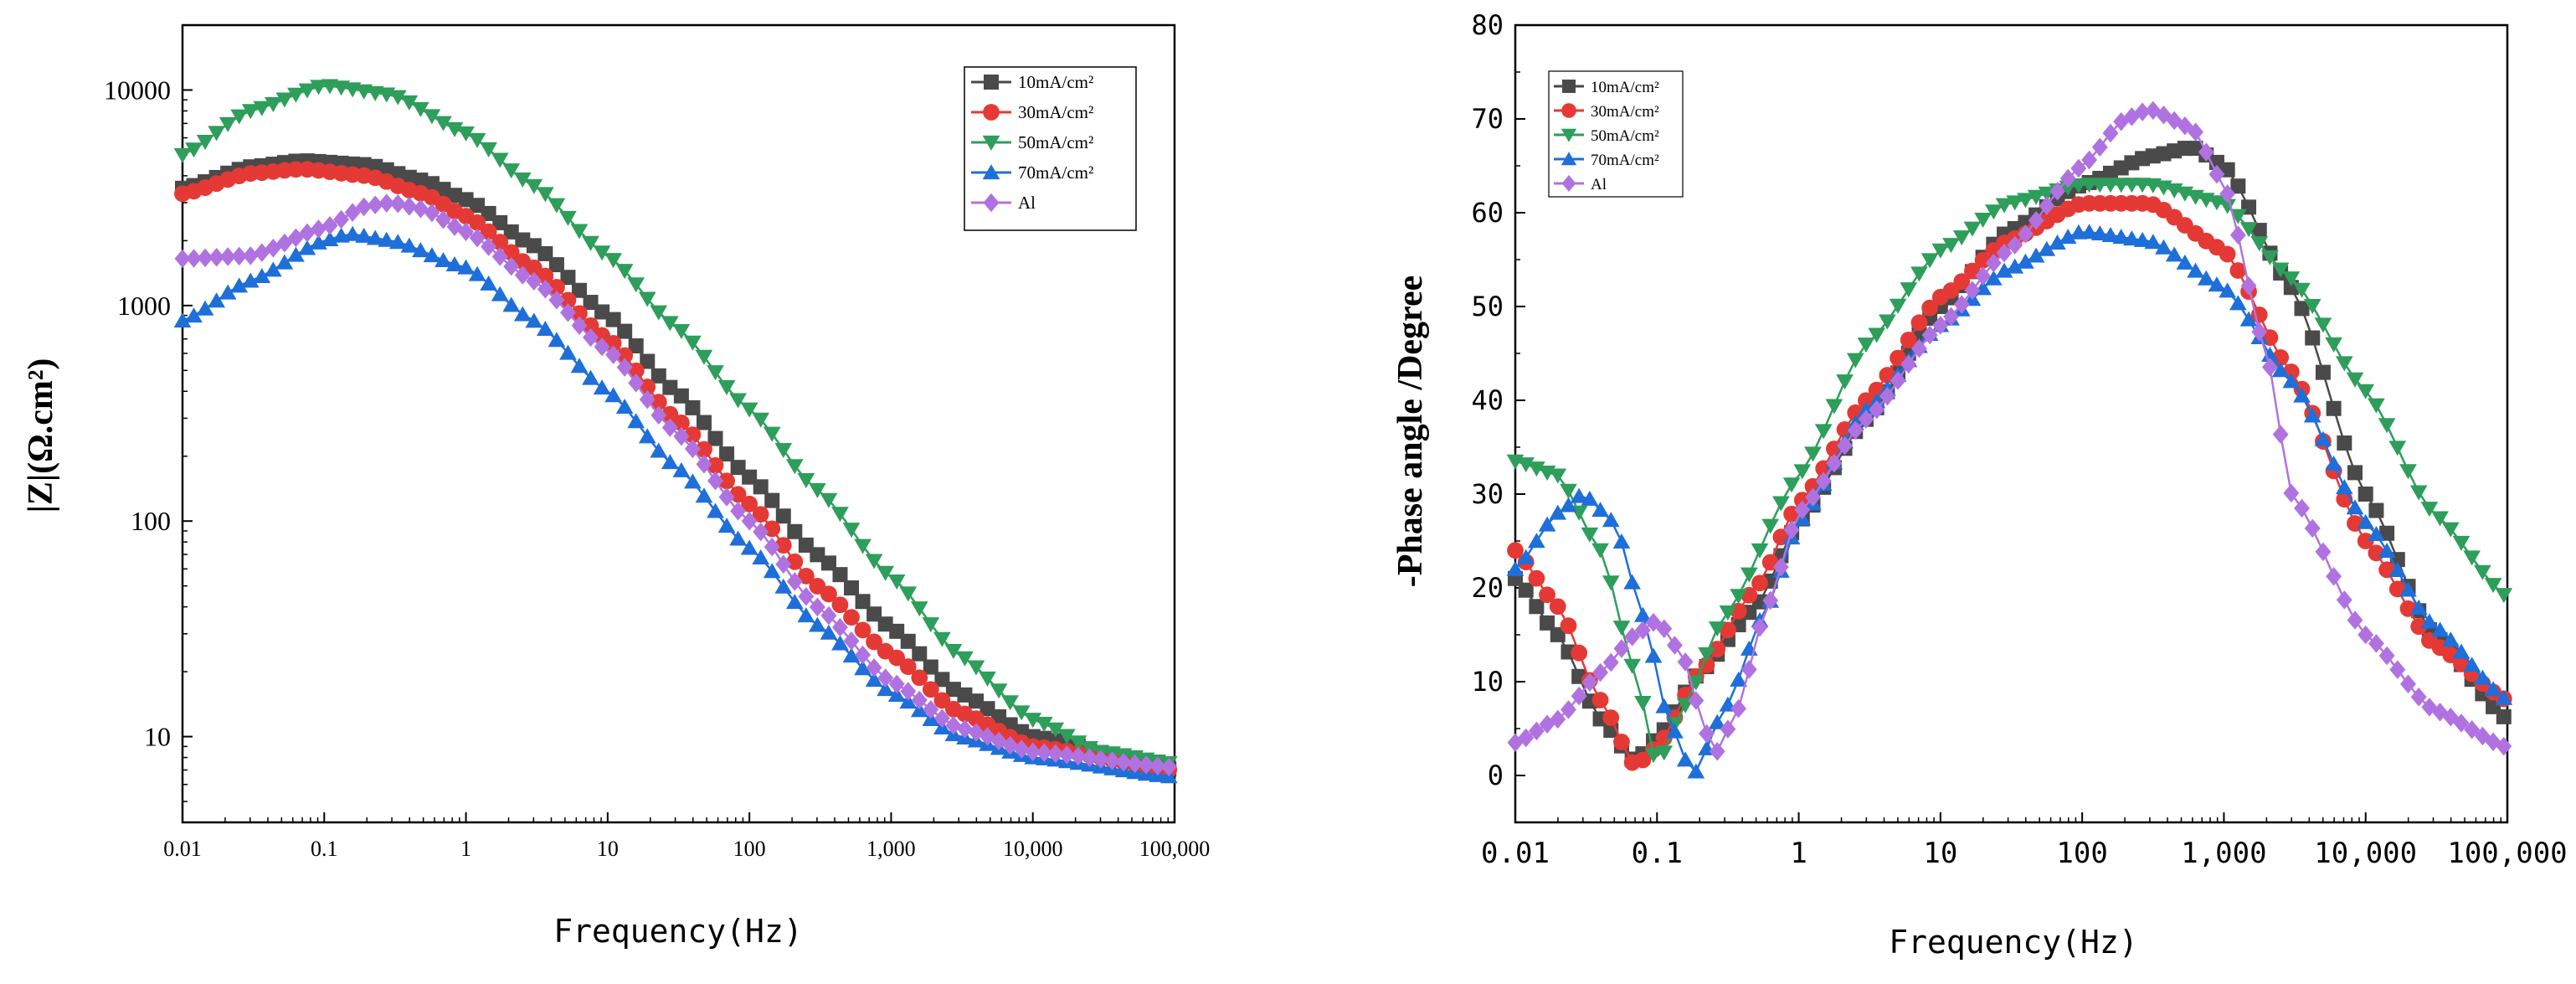 This screenshot has height=984, width=2576. I want to click on phase-legend: 10mA/cm² 30mA/cm² 50mA/cm² 70mA/cm² Al, so click(1616, 134).